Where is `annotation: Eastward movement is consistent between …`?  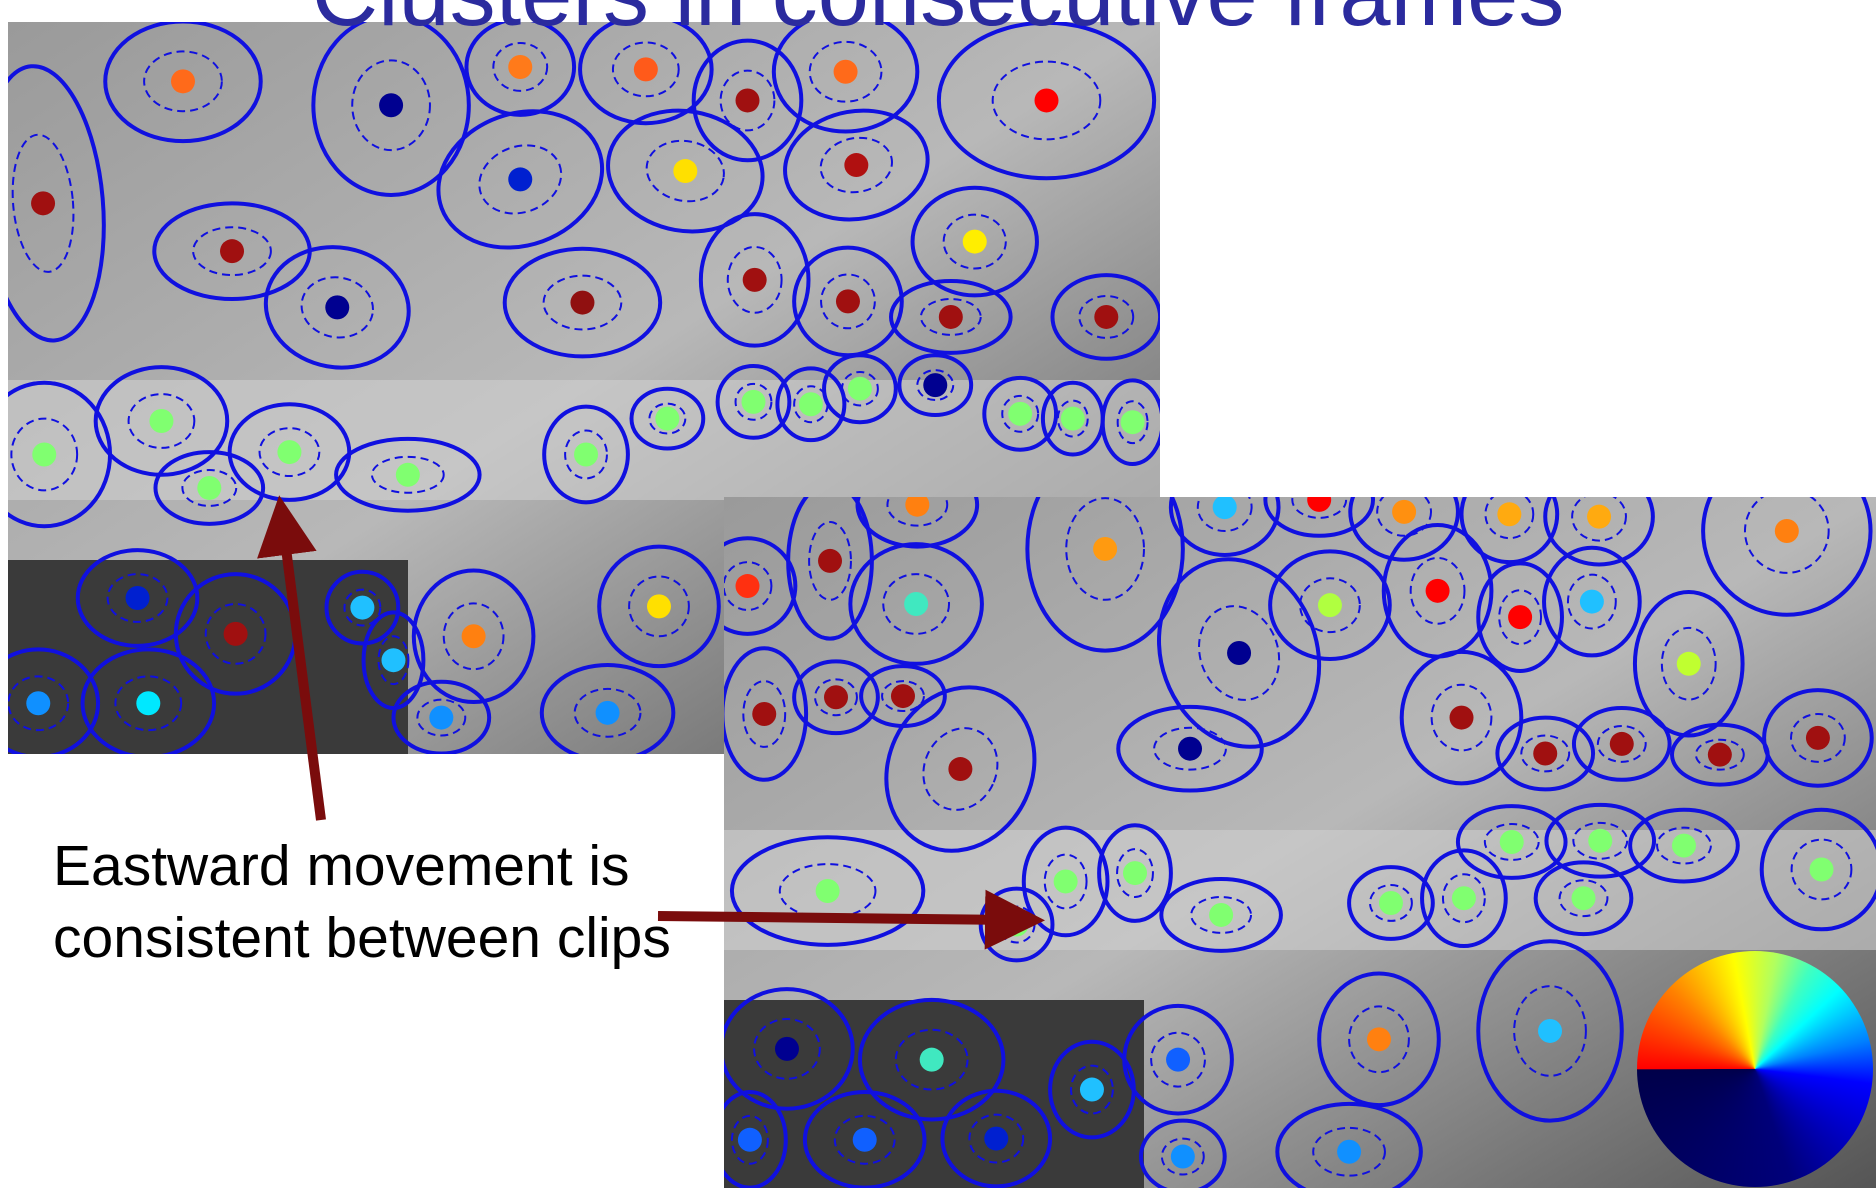 annotation: Eastward movement is consistent between … is located at coordinates (362, 902).